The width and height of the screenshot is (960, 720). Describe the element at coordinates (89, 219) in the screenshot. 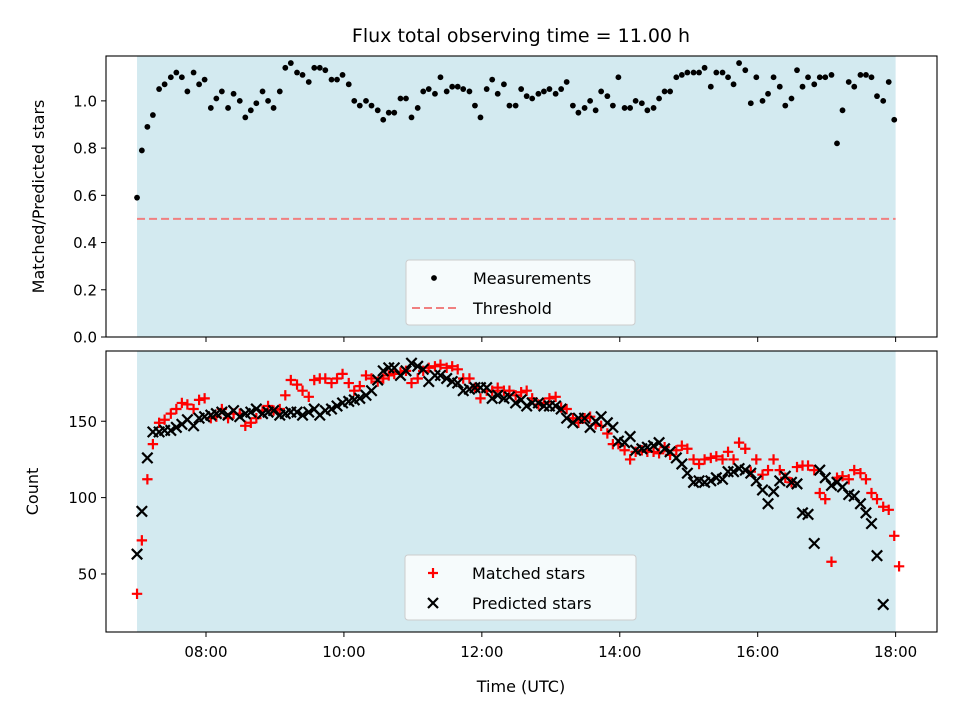

I see `y-ticks-top: 0.0 0.2 0.4 0.6 0.8 1.0` at that location.